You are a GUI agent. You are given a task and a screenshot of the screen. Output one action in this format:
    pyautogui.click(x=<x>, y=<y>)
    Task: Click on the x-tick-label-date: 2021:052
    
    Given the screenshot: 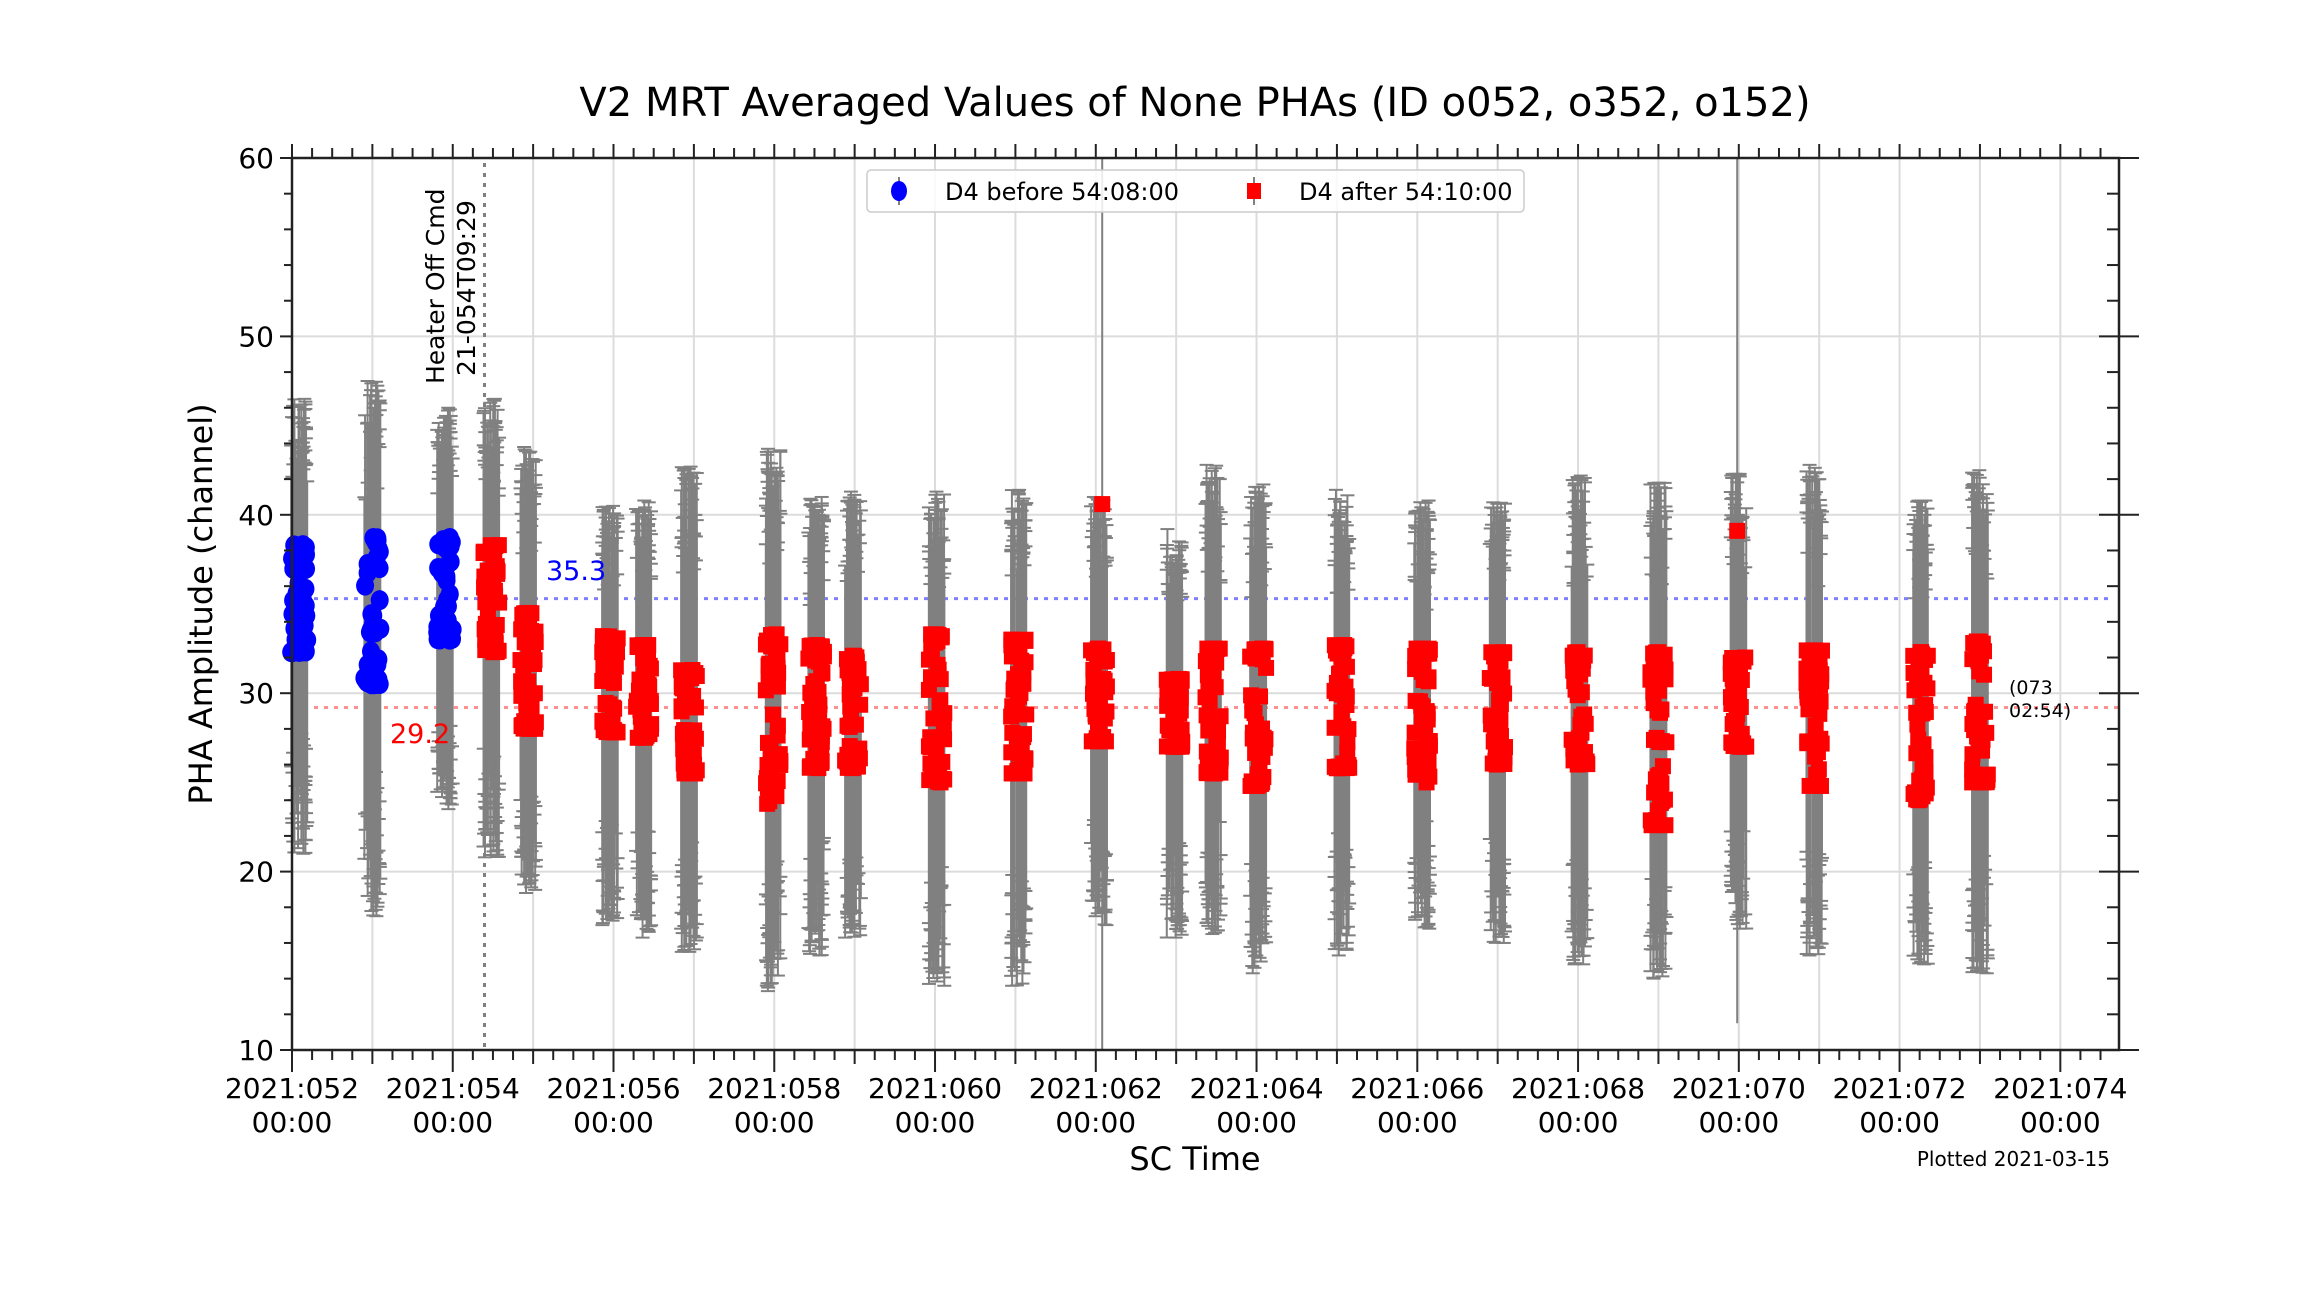 What is the action you would take?
    pyautogui.click(x=292, y=1088)
    